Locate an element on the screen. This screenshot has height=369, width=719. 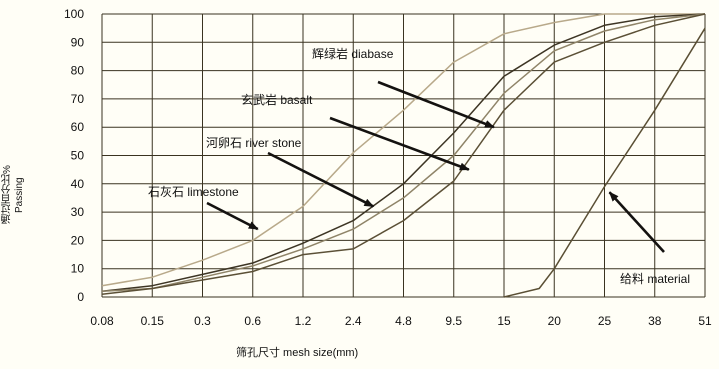
x-tick-label: 0.3 is located at coordinates (202, 321).